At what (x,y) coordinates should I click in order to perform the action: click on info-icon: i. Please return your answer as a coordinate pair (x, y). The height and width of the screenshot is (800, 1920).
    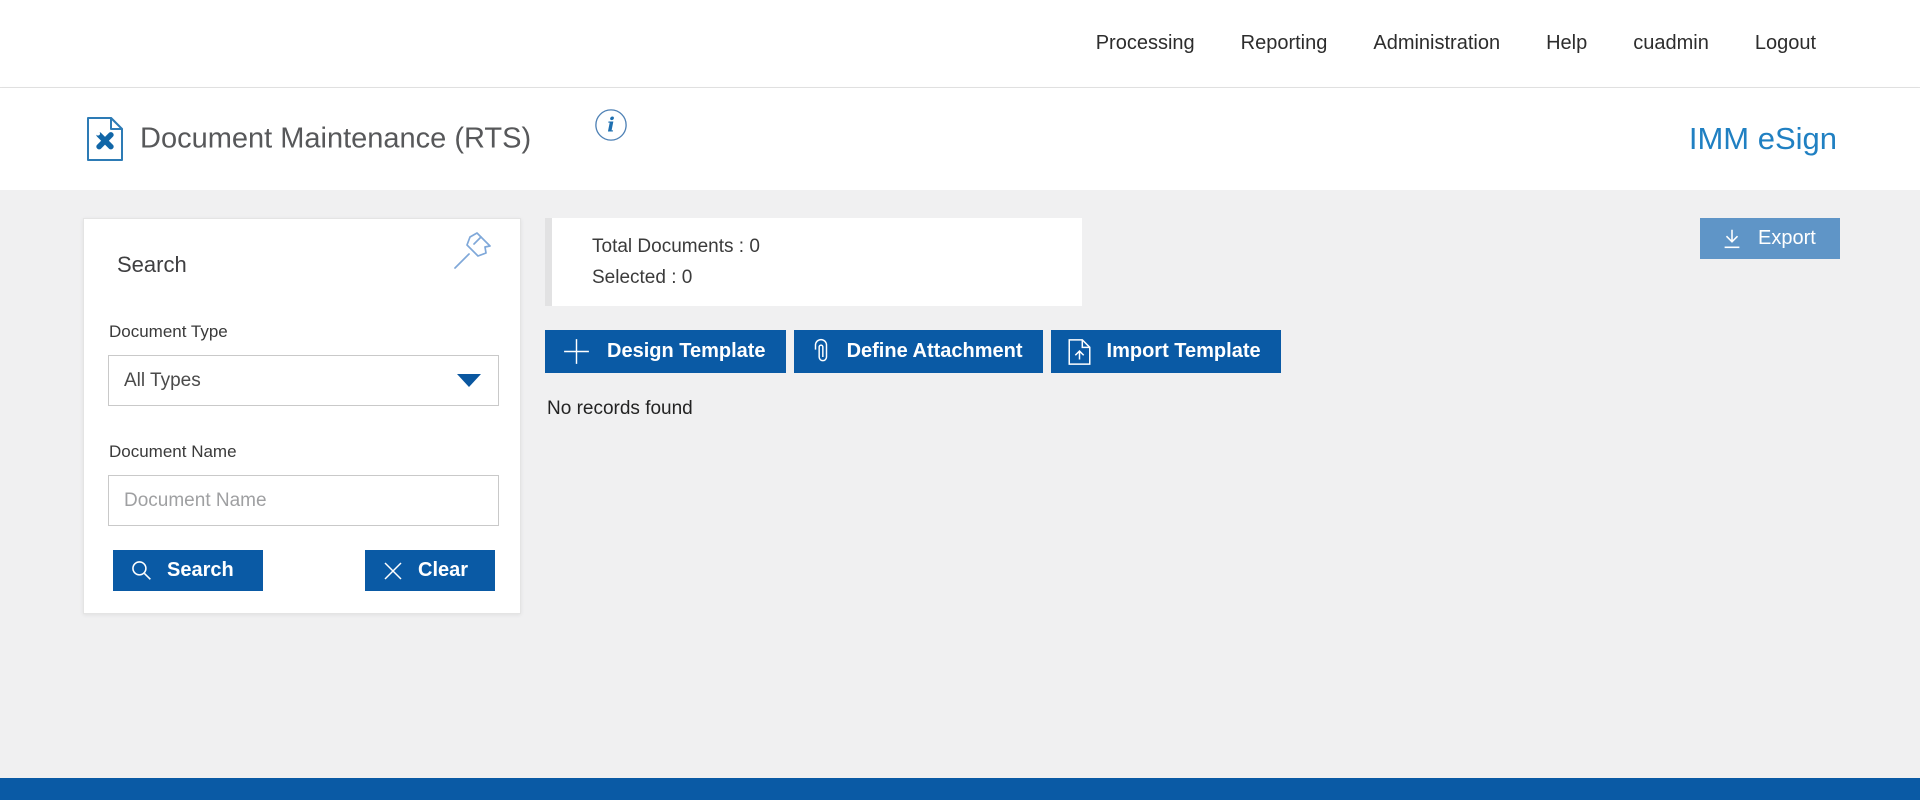
    Looking at the image, I should click on (611, 125).